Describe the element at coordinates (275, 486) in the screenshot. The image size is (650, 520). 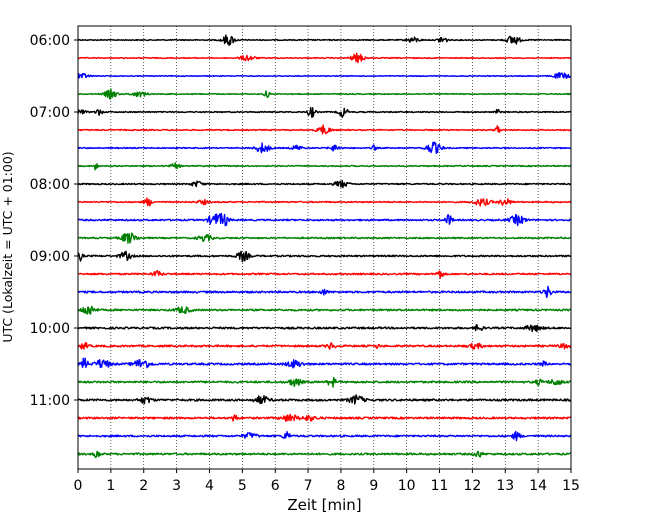
I see `x-tick-label: 6` at that location.